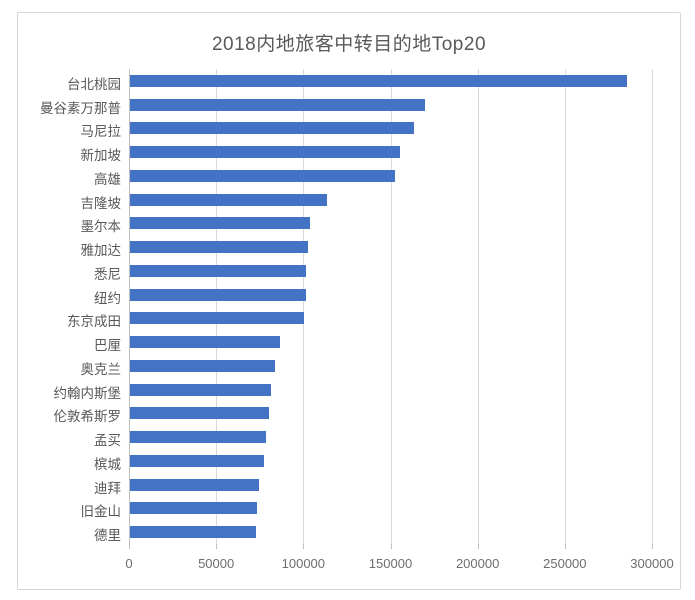 The height and width of the screenshot is (600, 695). Describe the element at coordinates (107, 464) in the screenshot. I see `category-label: 槟城` at that location.